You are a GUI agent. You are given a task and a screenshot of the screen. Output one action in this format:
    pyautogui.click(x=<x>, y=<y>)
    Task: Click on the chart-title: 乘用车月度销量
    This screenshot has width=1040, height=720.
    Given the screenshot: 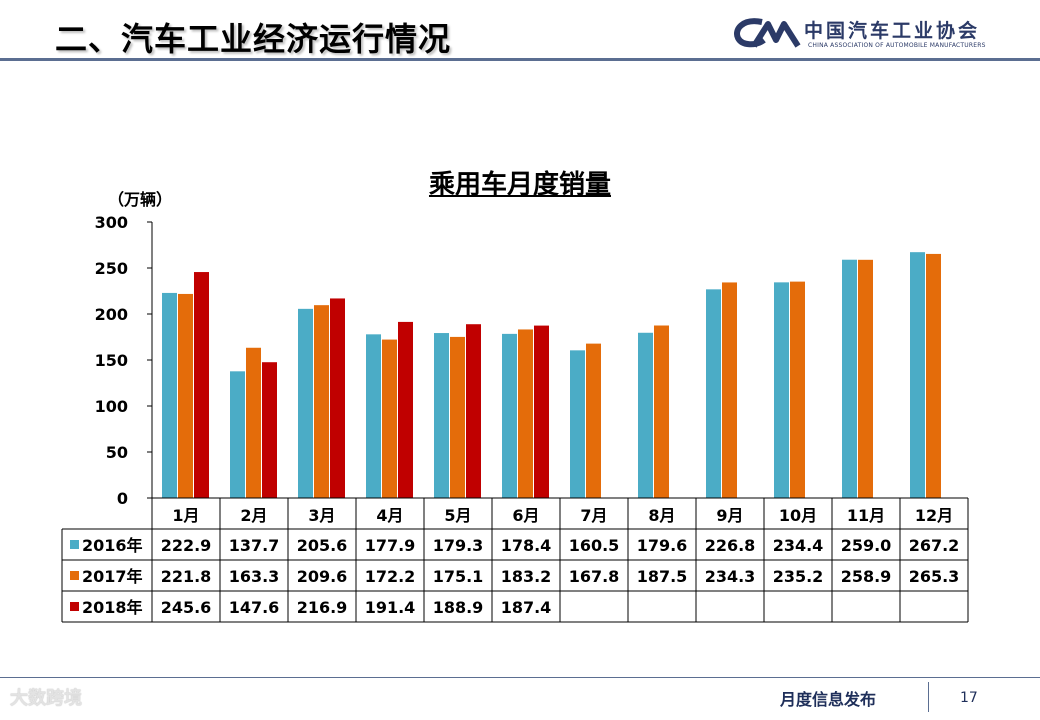 What is the action you would take?
    pyautogui.click(x=520, y=182)
    